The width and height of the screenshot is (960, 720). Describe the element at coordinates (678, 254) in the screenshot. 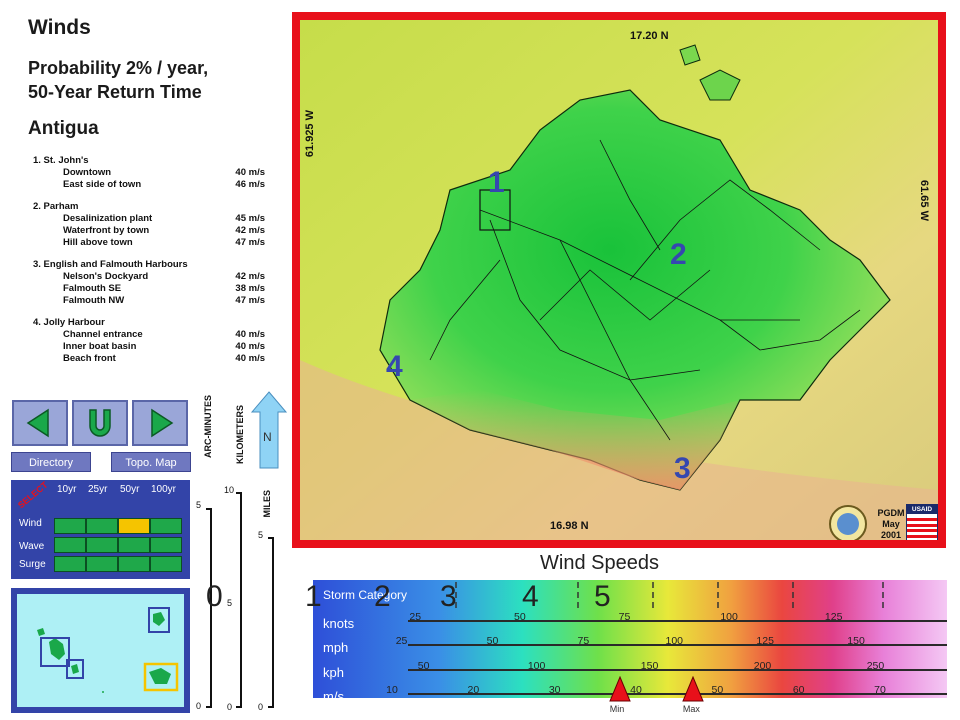

I see `site-marker-2: 2` at that location.